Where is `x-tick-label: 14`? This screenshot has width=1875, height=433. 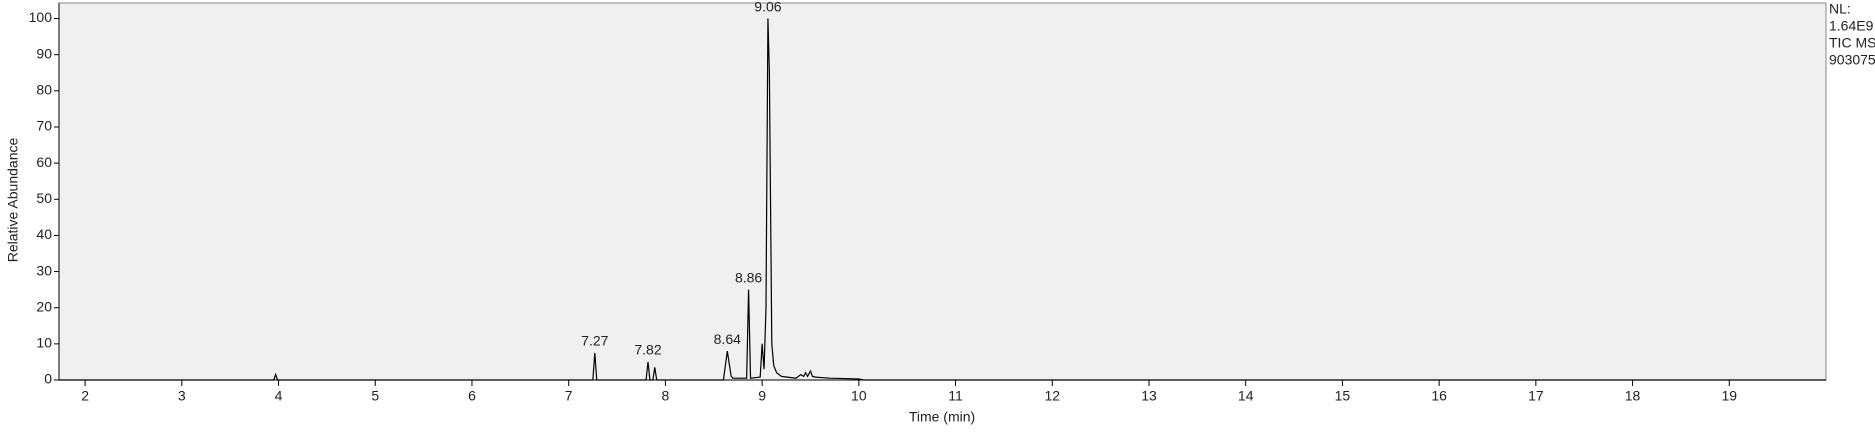
x-tick-label: 14 is located at coordinates (1246, 396).